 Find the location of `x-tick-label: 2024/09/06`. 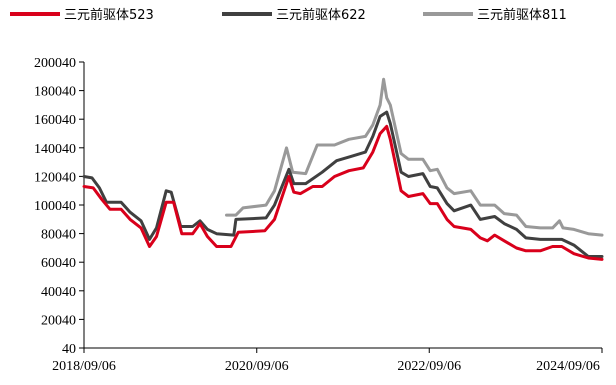

x-tick-label: 2024/09/06 is located at coordinates (568, 366).